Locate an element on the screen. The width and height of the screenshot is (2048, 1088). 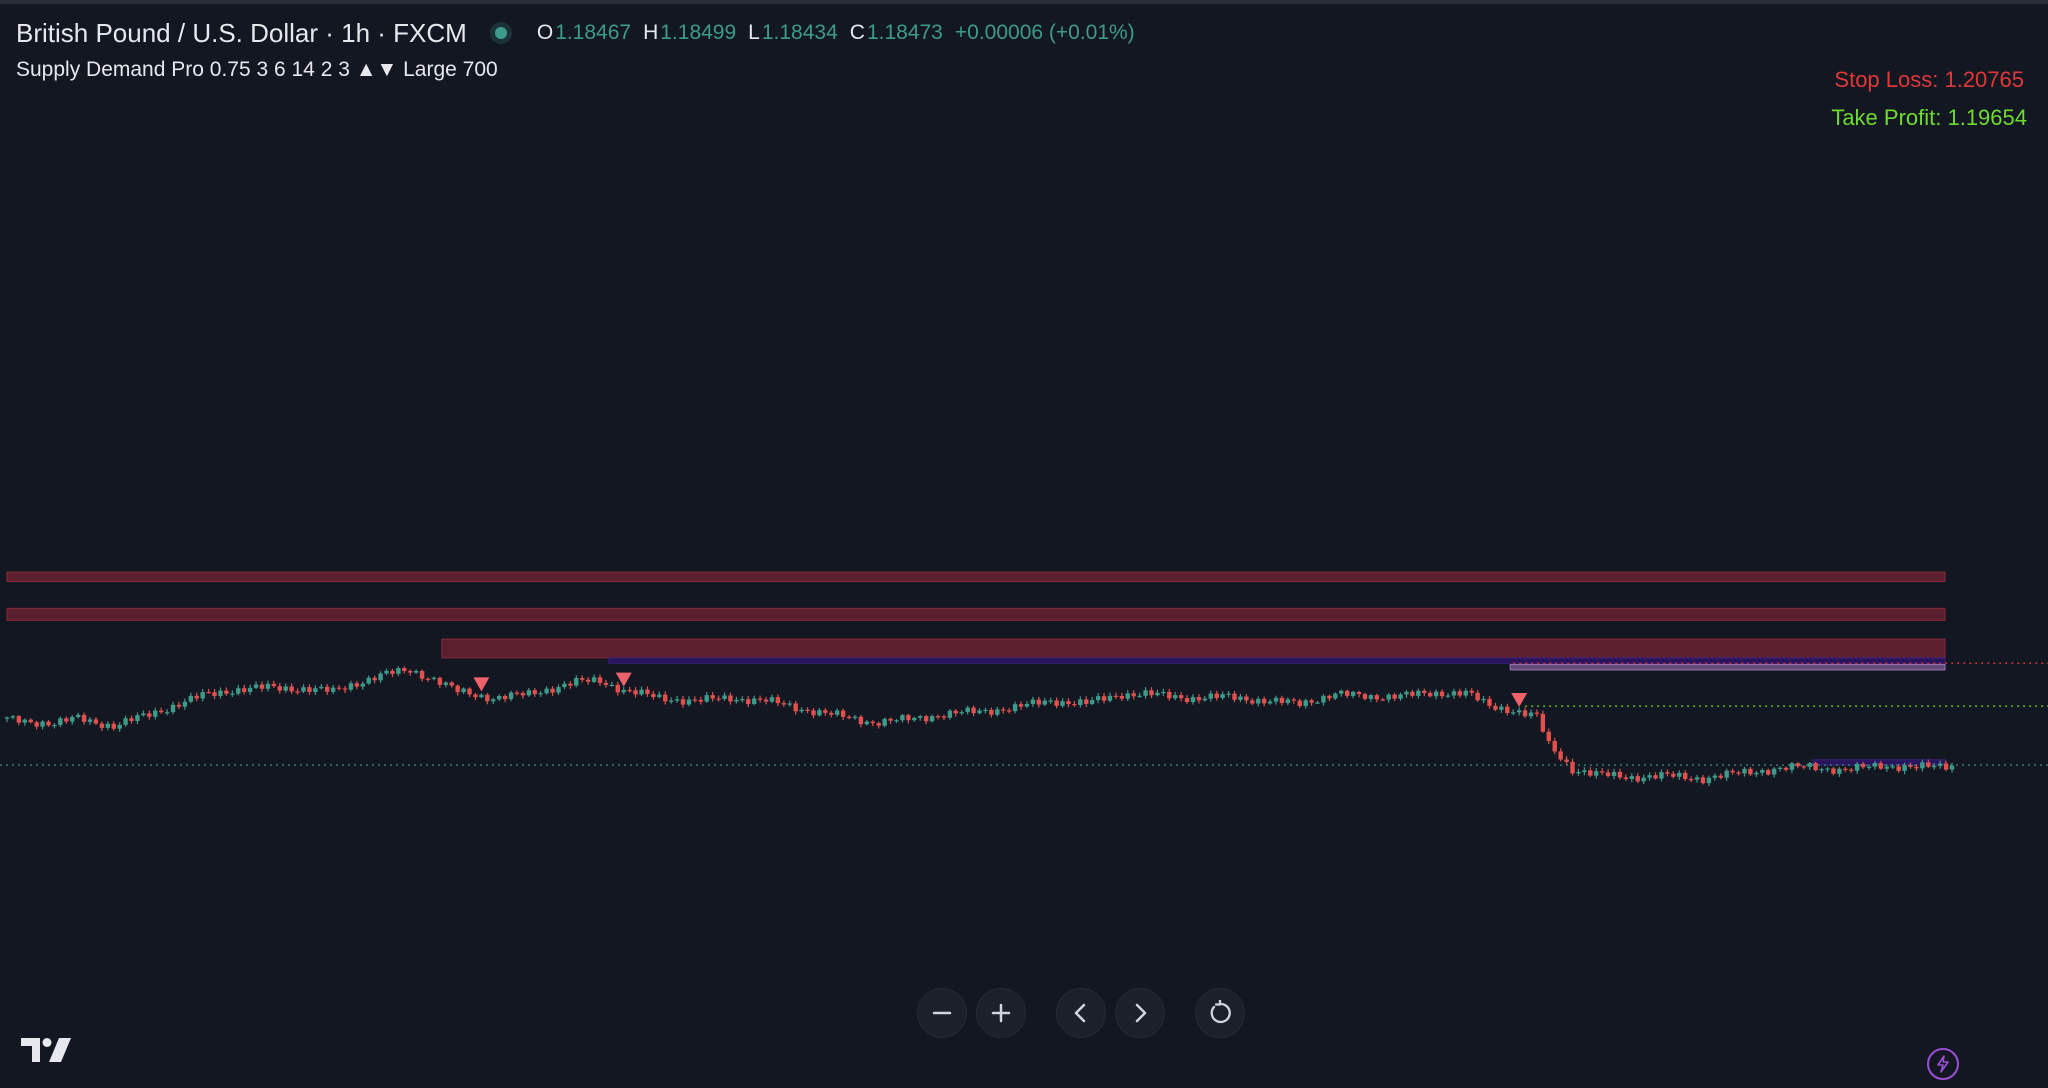
reset-chart-button is located at coordinates (1220, 1013).